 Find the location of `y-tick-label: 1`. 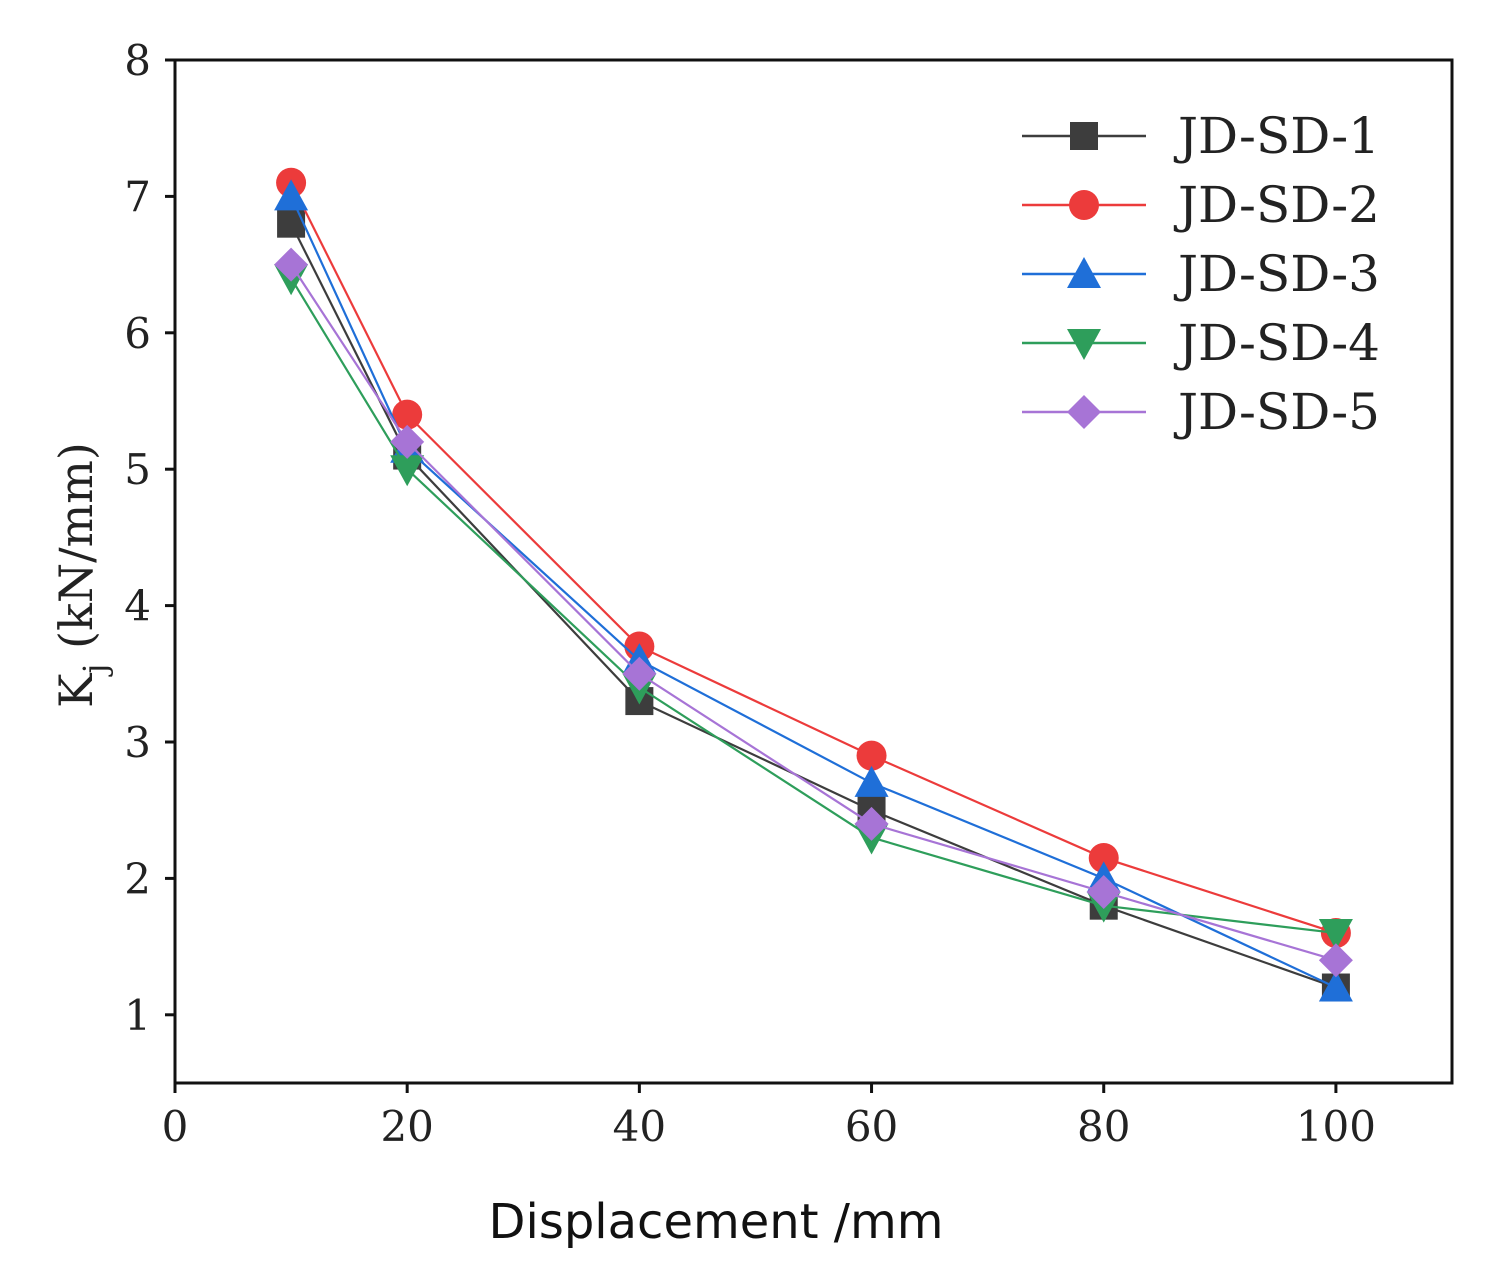

y-tick-label: 1 is located at coordinates (137, 1015).